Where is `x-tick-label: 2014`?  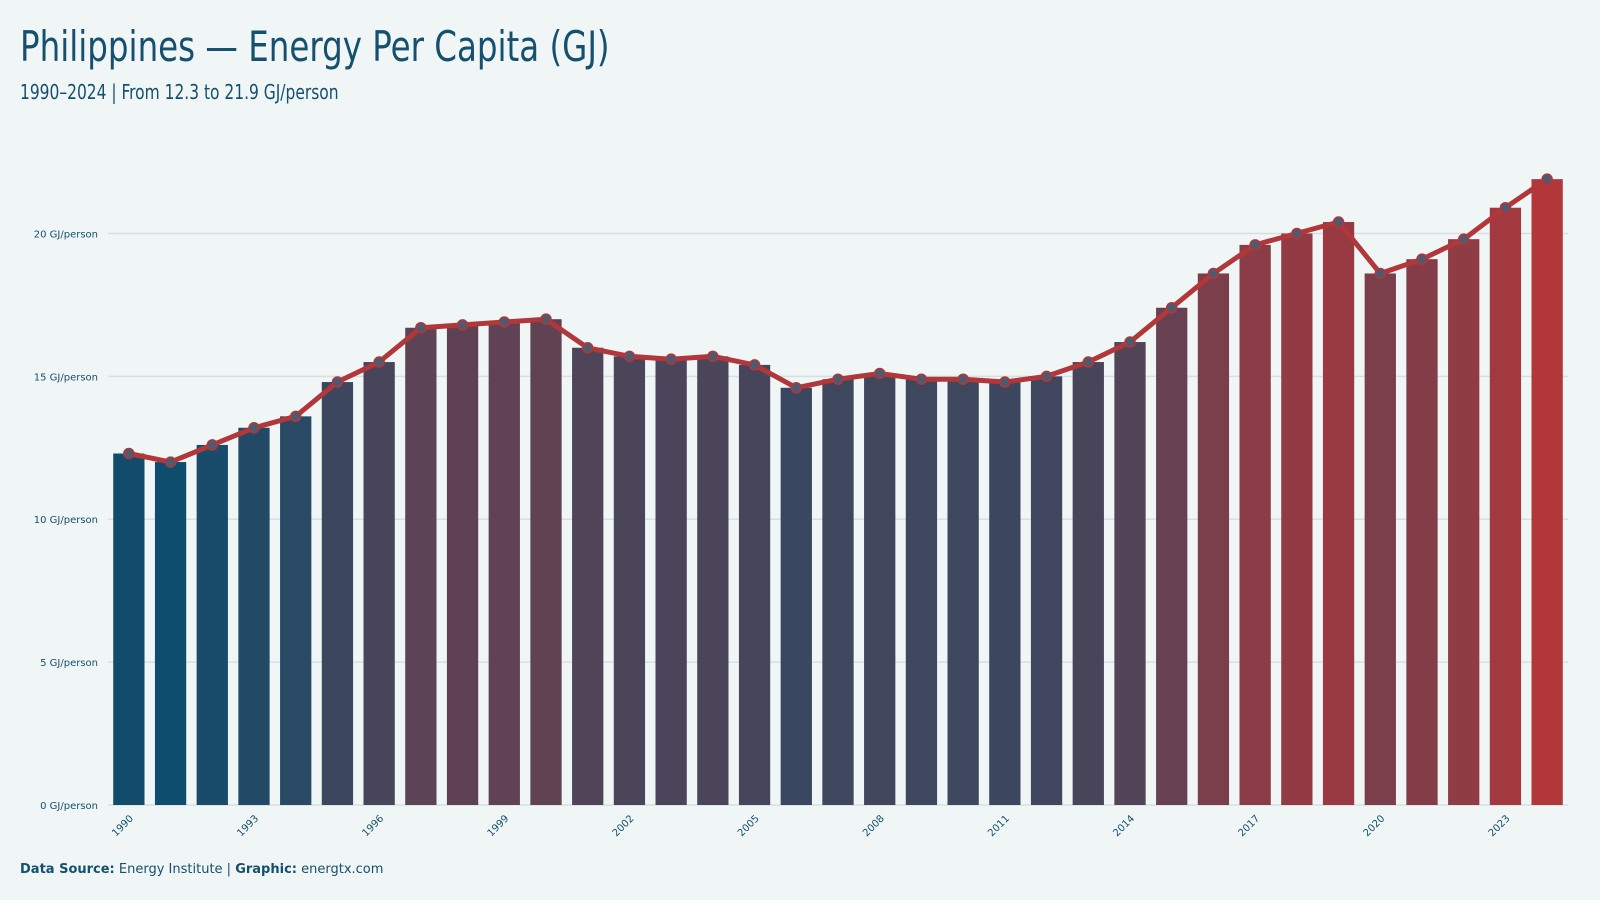 x-tick-label: 2014 is located at coordinates (1124, 826).